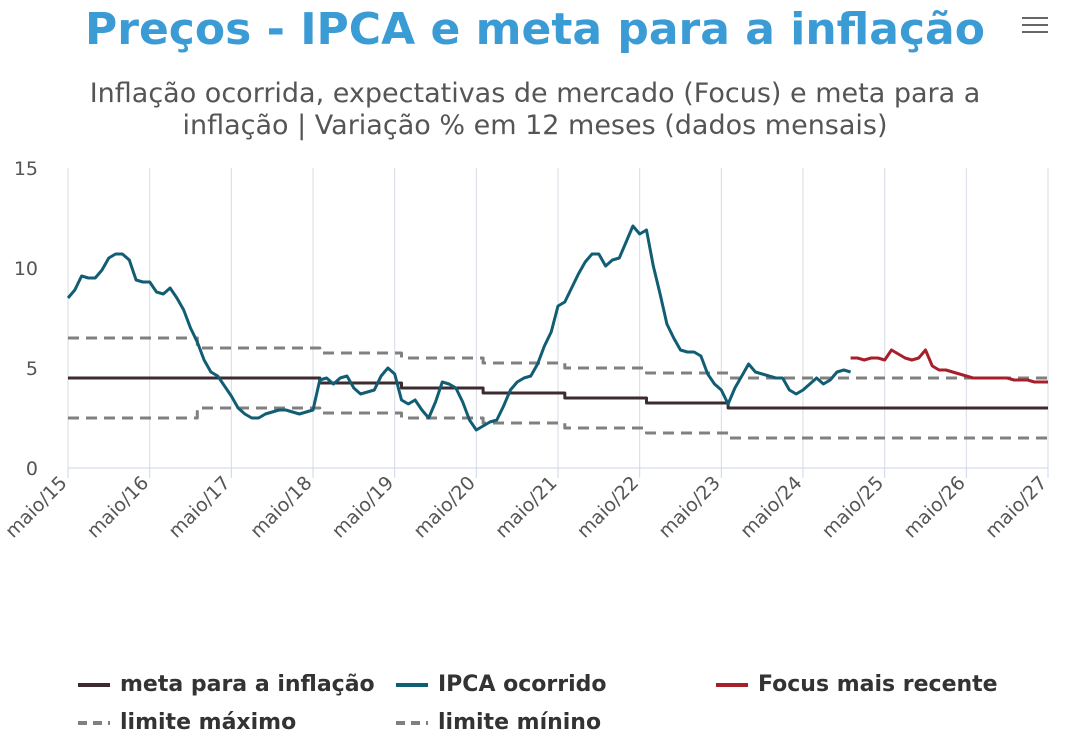 This screenshot has height=753, width=1086. I want to click on x-tick-label: maio/19, so click(363, 507).